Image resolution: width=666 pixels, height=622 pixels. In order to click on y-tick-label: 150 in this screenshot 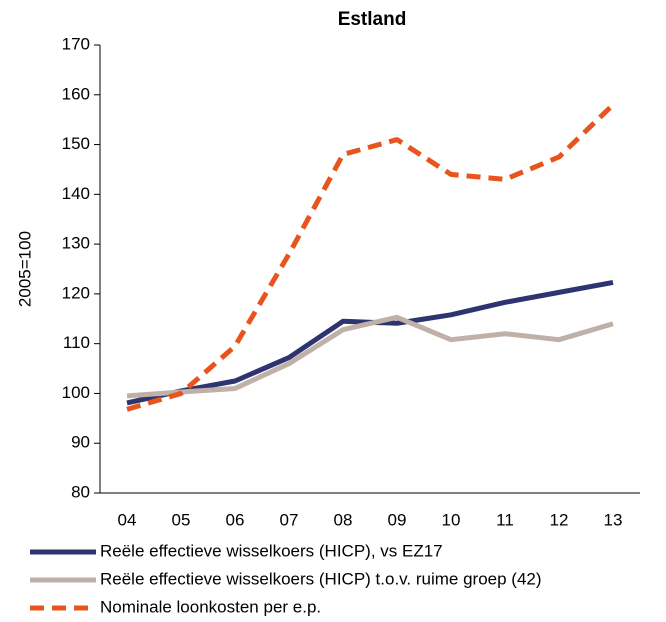, I will do `click(76, 143)`.